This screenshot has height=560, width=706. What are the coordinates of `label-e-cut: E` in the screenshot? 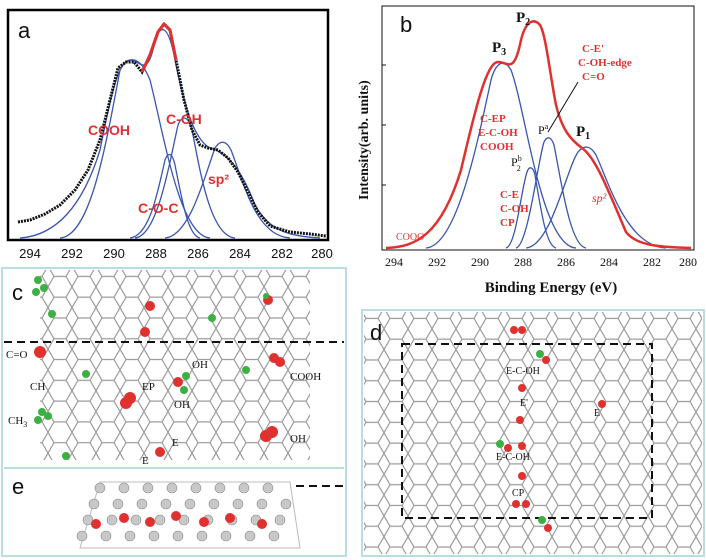 It's located at (145, 461).